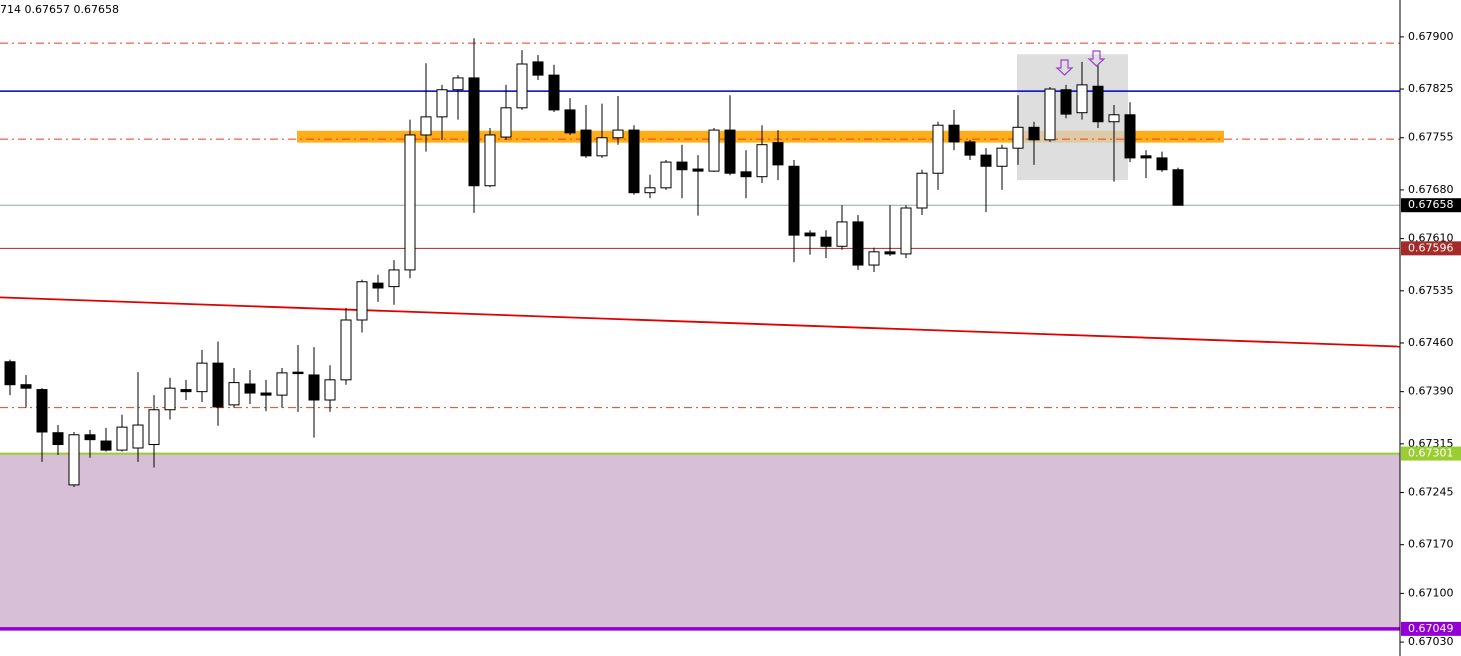 The image size is (1461, 656). What do you see at coordinates (1431, 189) in the screenshot?
I see `y-tick-label: 0.67680` at bounding box center [1431, 189].